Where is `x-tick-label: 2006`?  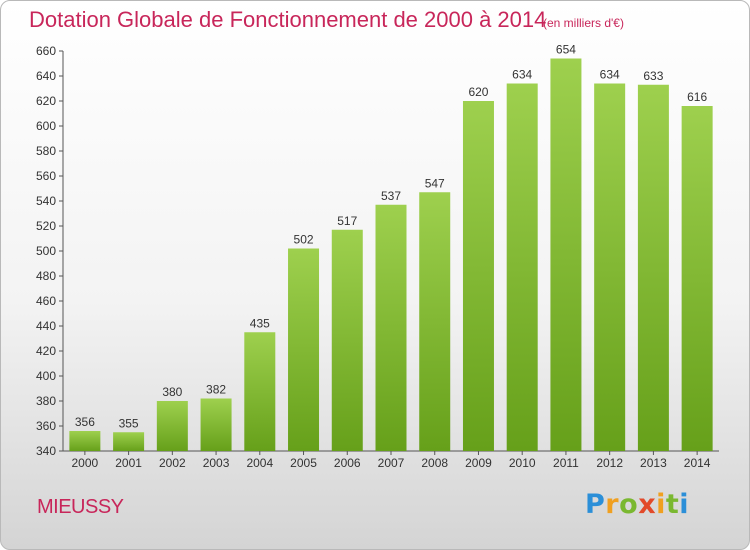 x-tick-label: 2006 is located at coordinates (347, 463).